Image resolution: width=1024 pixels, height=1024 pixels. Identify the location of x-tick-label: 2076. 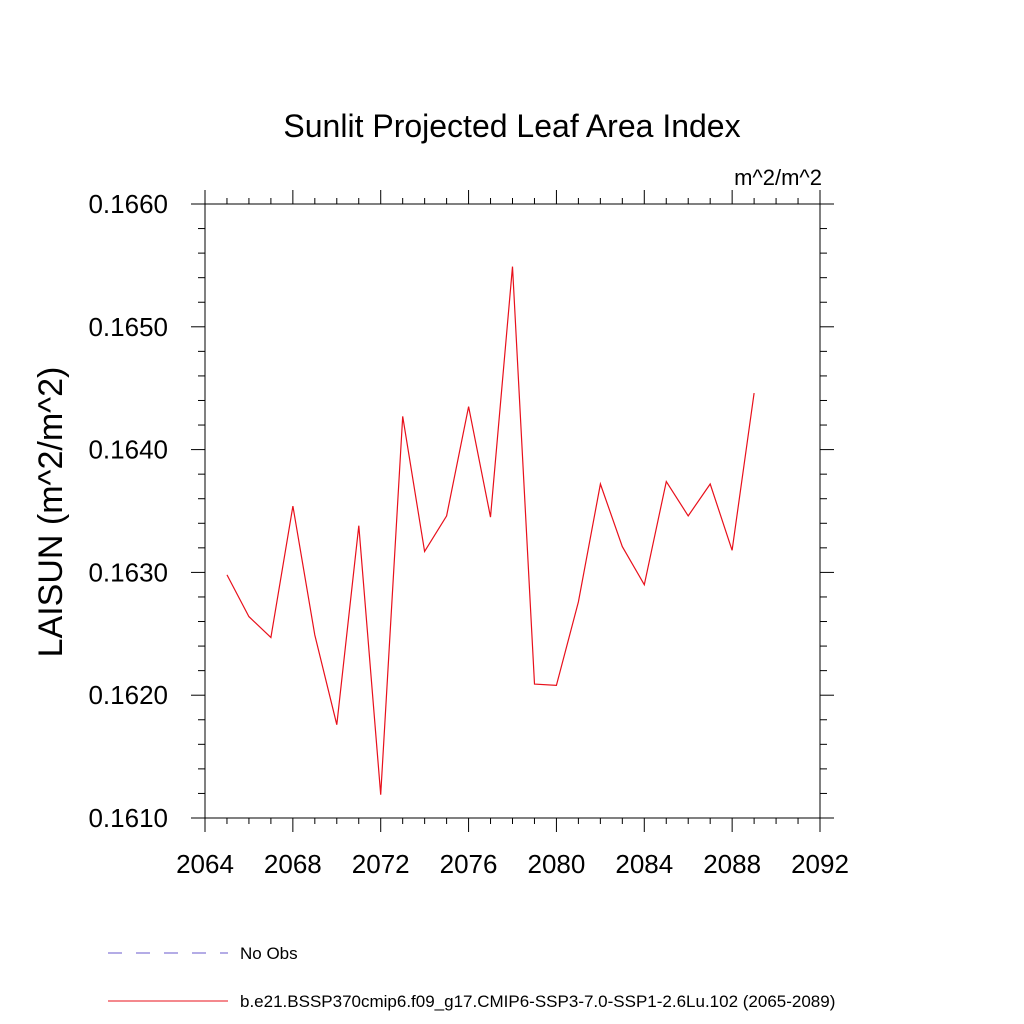
(469, 864).